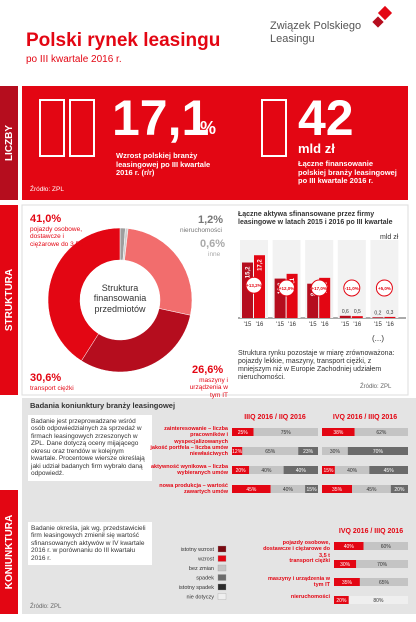 Image resolution: width=416 pixels, height=622 pixels. Describe the element at coordinates (46, 378) in the screenshot. I see `segment-label: 30,6%` at that location.